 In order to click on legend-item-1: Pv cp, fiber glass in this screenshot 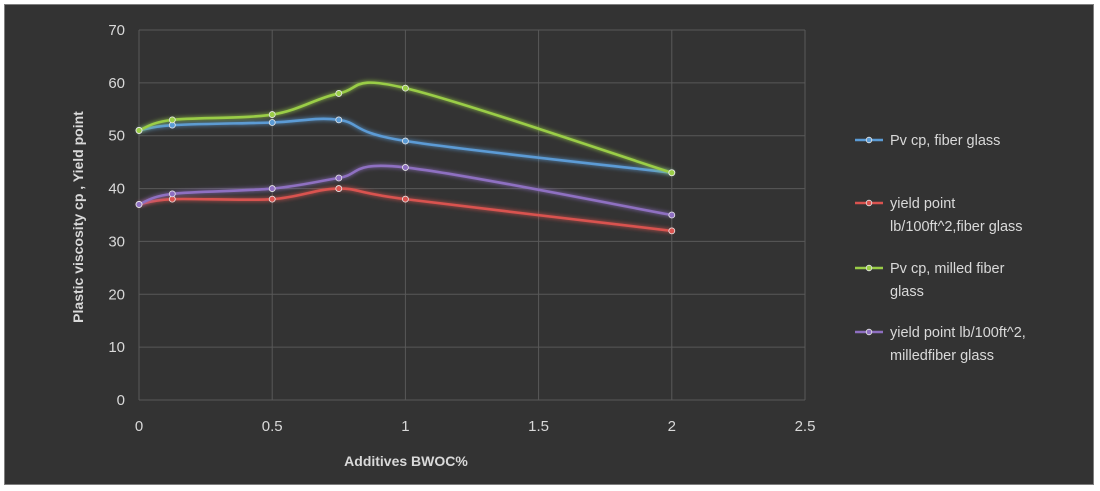, I will do `click(927, 141)`.